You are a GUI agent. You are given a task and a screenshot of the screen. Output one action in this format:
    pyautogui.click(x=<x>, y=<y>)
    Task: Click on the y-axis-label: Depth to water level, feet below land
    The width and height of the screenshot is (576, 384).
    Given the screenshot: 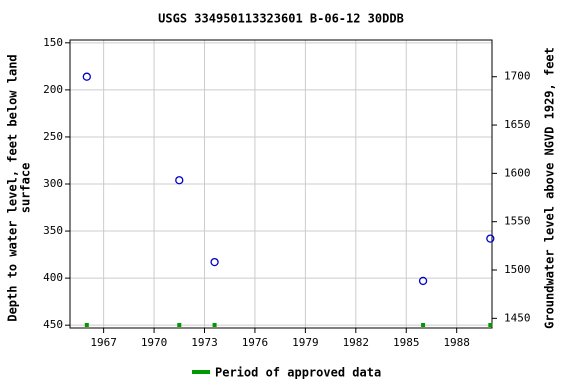 What is the action you would take?
    pyautogui.click(x=13, y=187)
    